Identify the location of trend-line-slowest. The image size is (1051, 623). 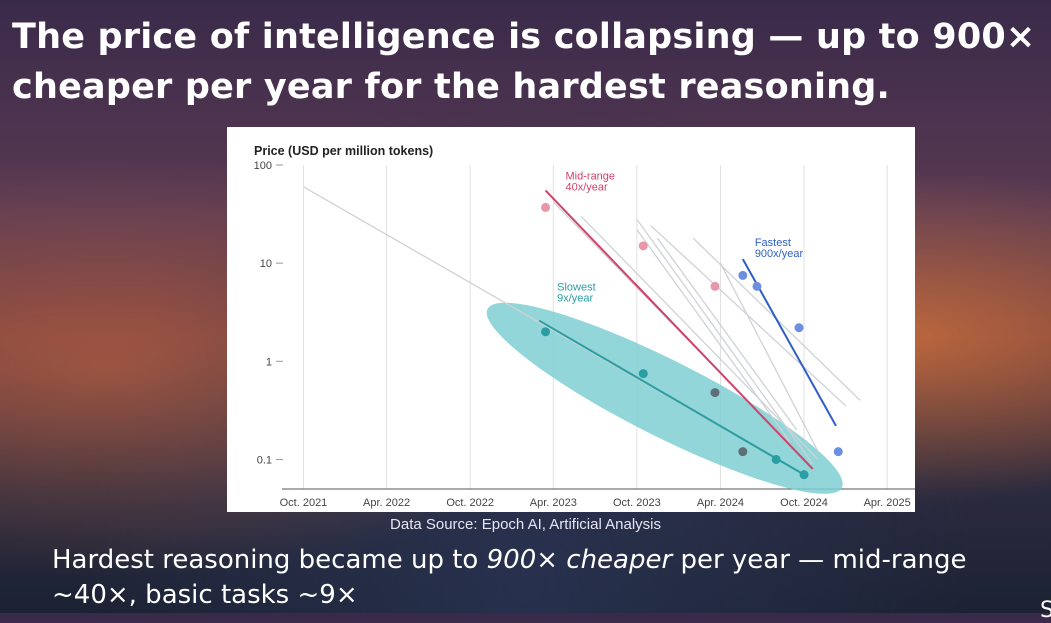
(671, 397).